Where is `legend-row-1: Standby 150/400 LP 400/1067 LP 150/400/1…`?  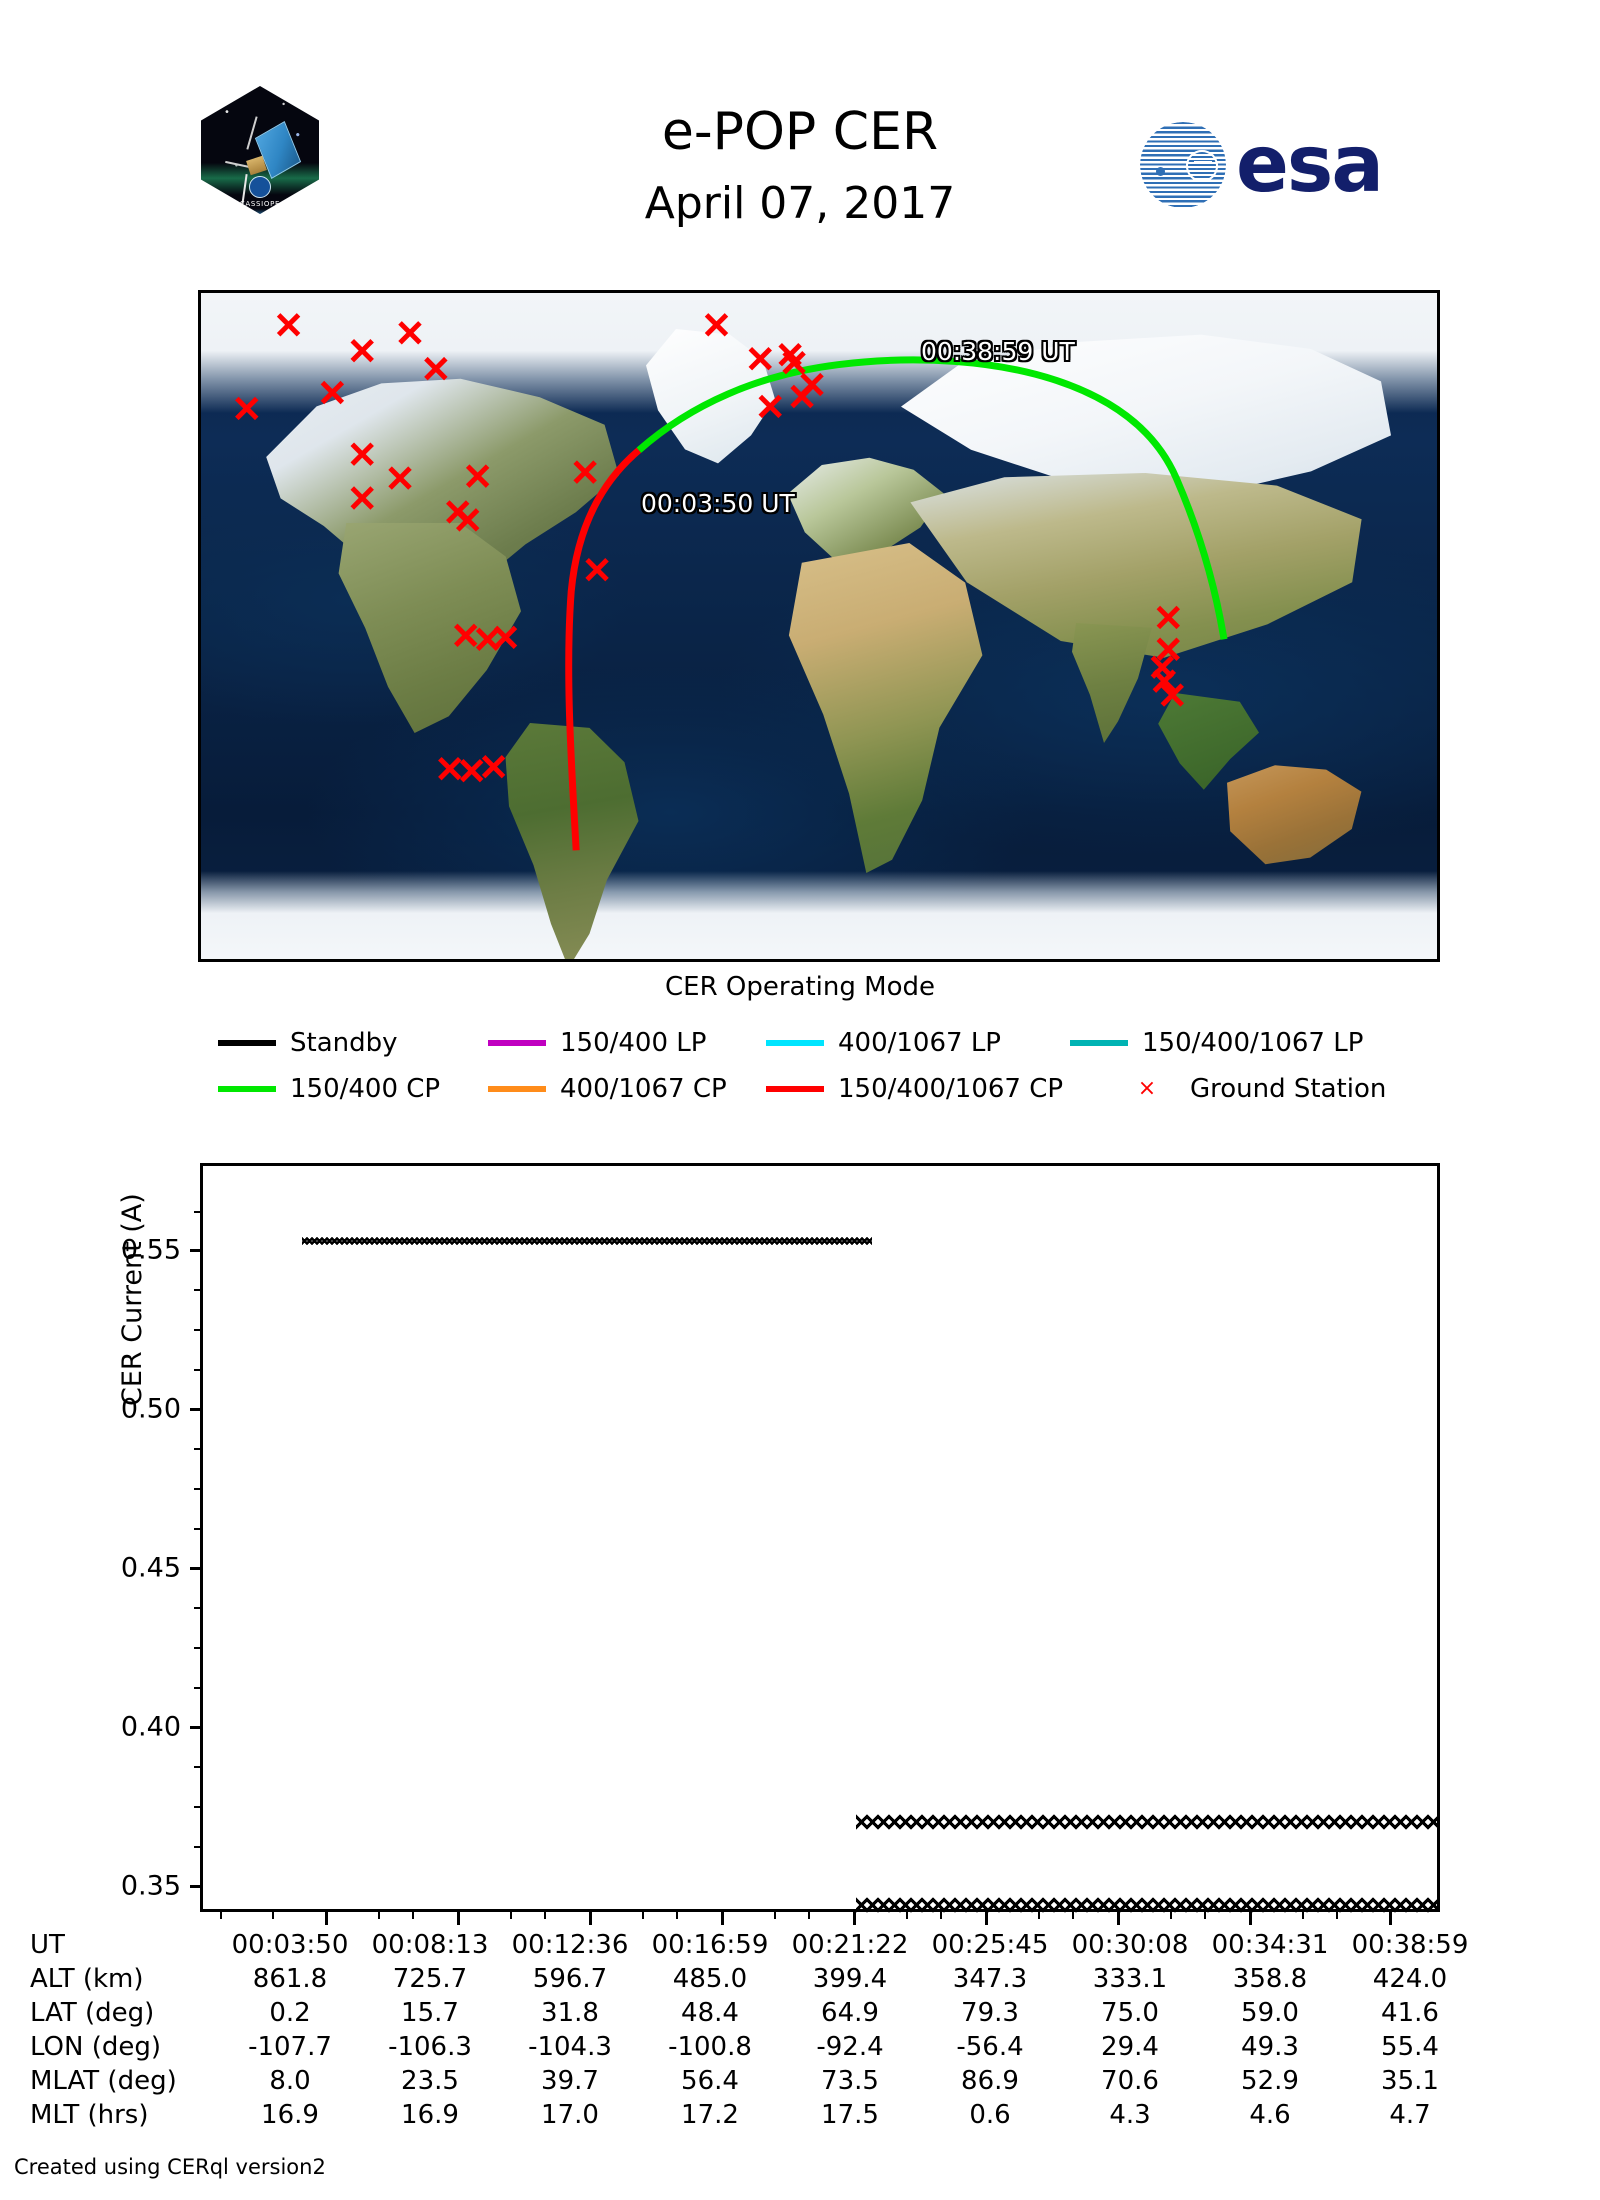
legend-row-1: Standby 150/400 LP 400/1067 LP 150/400/1… is located at coordinates (800, 1051).